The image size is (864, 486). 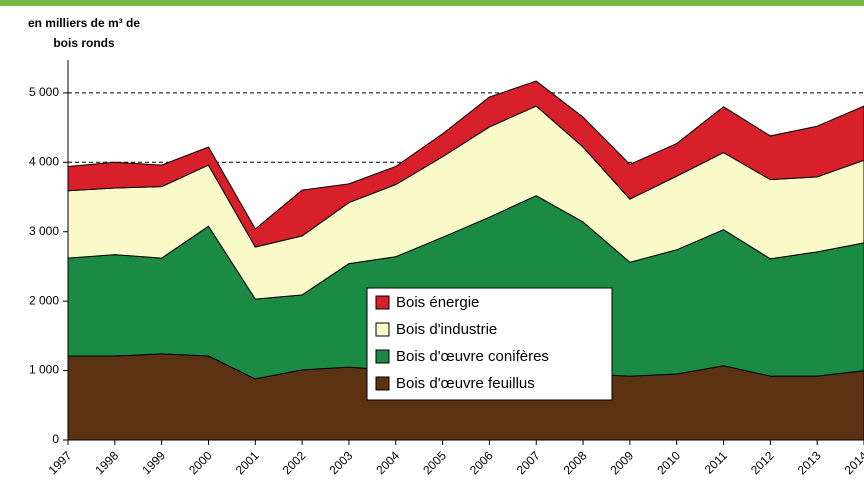 I want to click on x-tick-label: 2001, so click(x=247, y=462).